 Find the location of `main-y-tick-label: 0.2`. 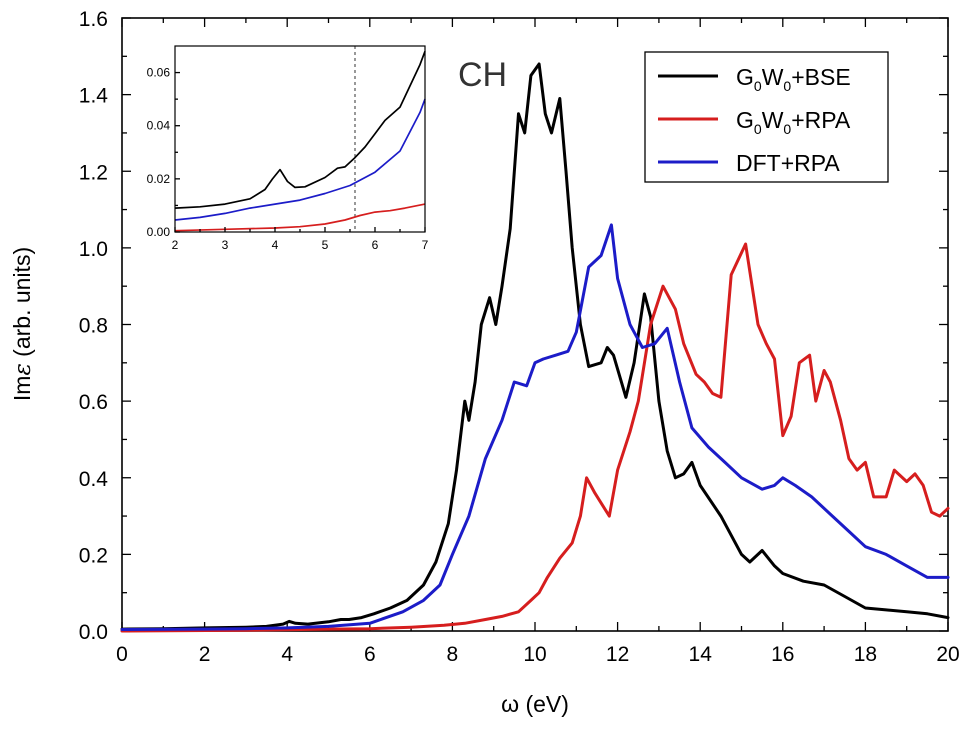

main-y-tick-label: 0.2 is located at coordinates (93, 555).